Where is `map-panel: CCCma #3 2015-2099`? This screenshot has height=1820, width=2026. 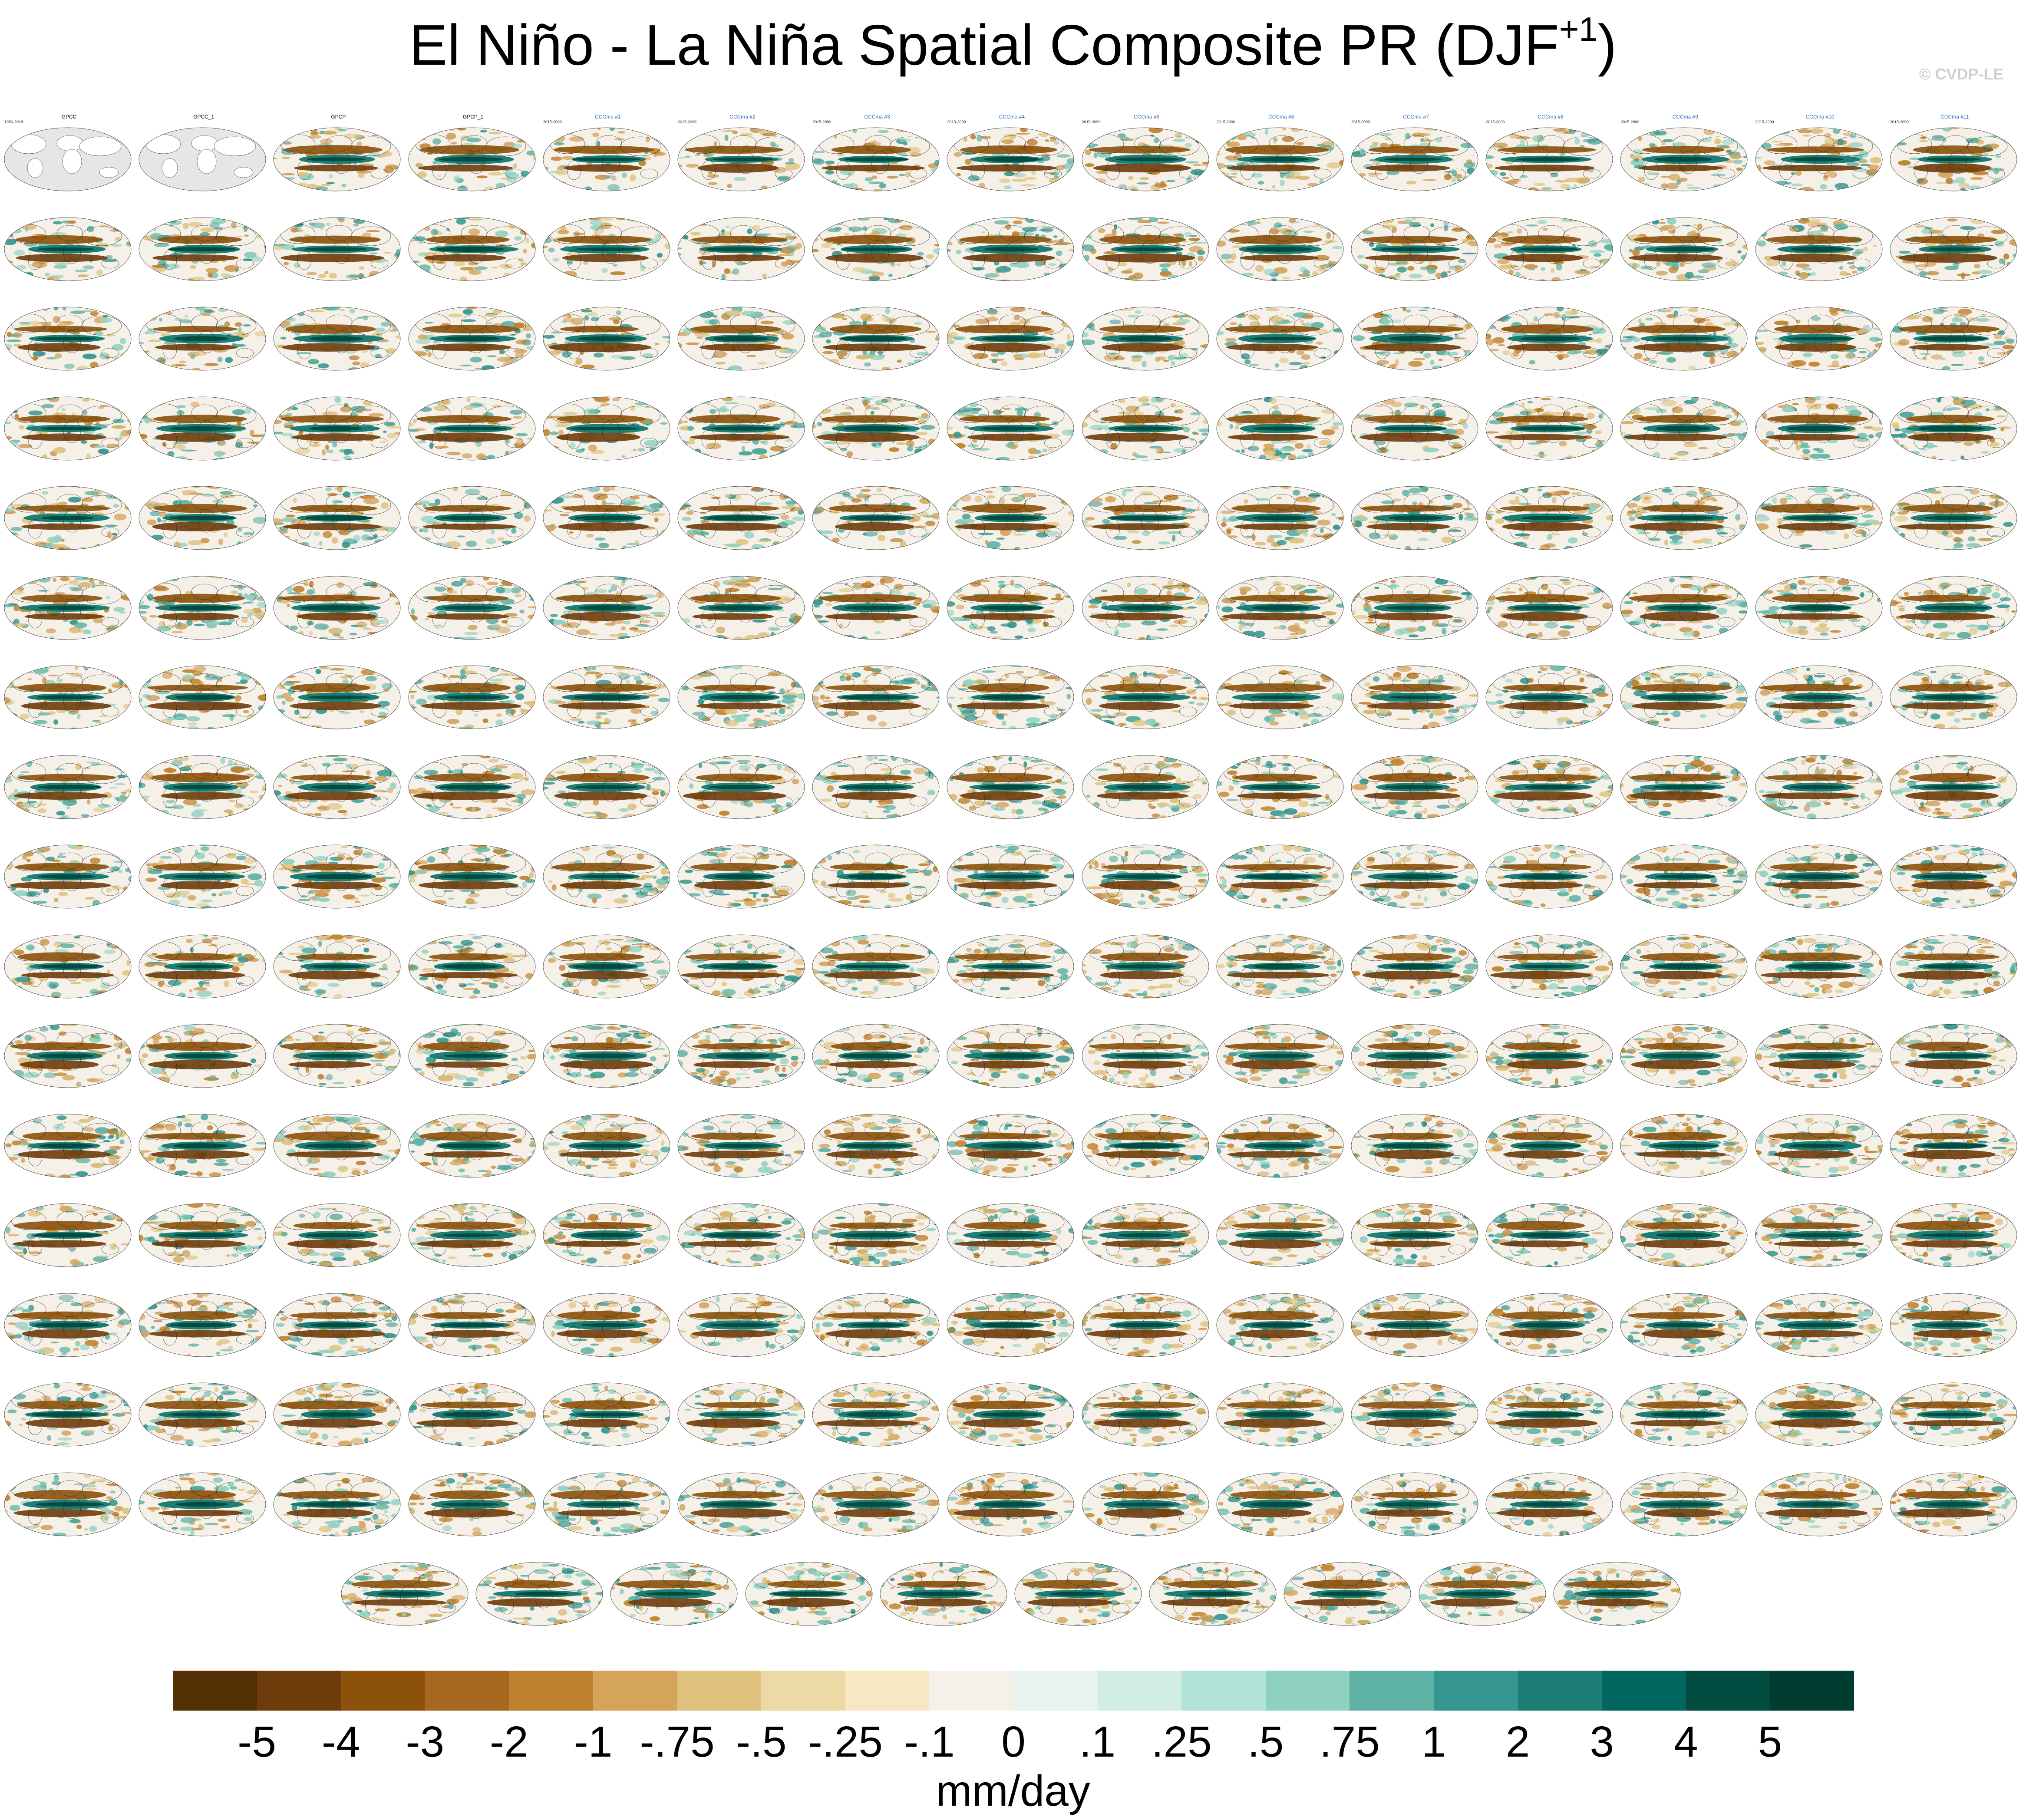
map-panel: CCCma #3 2015-2099 is located at coordinates (877, 158).